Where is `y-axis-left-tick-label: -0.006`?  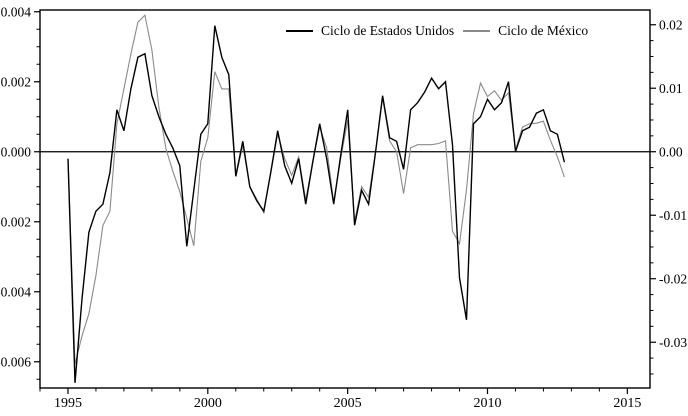 y-axis-left-tick-label: -0.006 is located at coordinates (15, 361).